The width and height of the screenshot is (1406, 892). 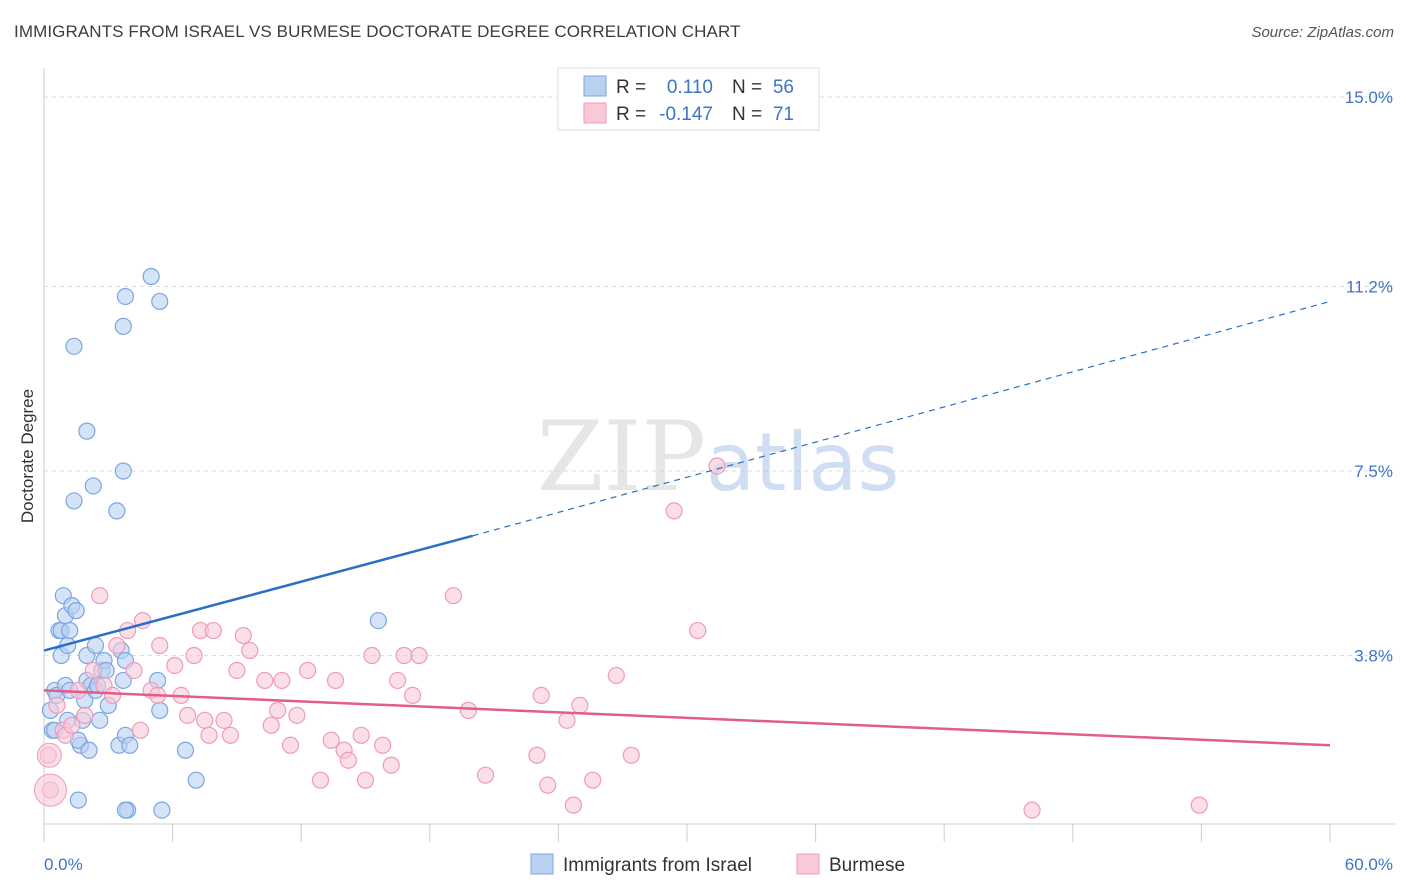 What do you see at coordinates (631, 114) in the screenshot?
I see `legend-r-label-2: R =` at bounding box center [631, 114].